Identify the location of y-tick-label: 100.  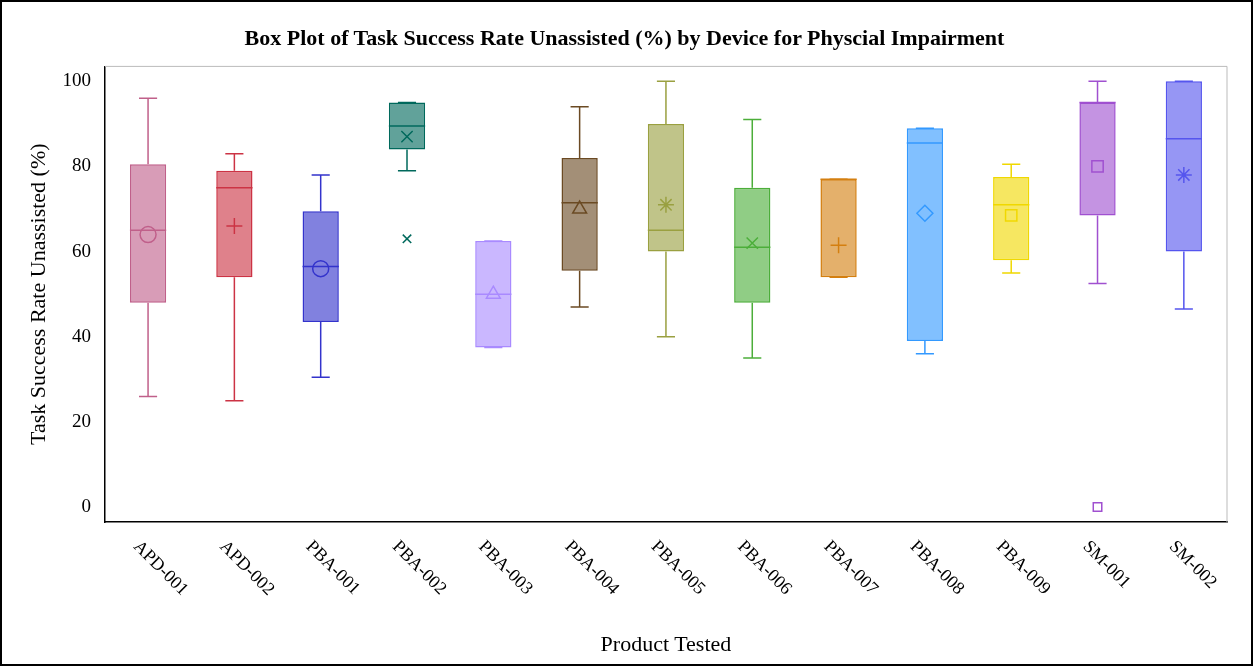
(76, 80).